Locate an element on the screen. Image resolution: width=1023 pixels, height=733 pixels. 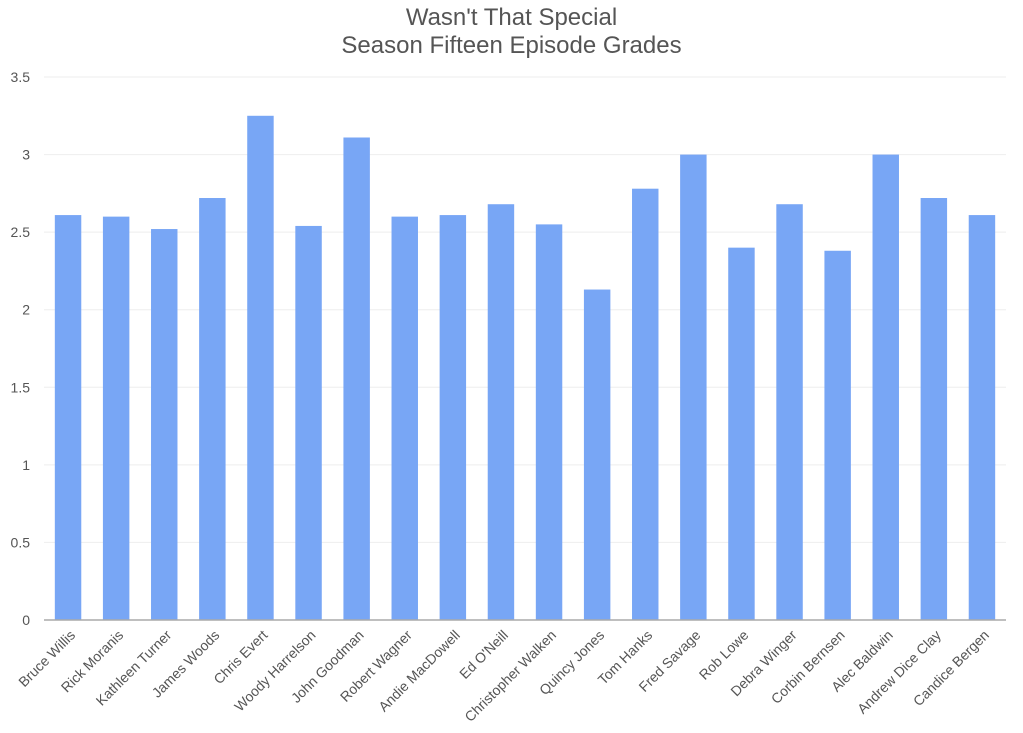
x-tick-label: Woody Harrelson is located at coordinates (275, 671).